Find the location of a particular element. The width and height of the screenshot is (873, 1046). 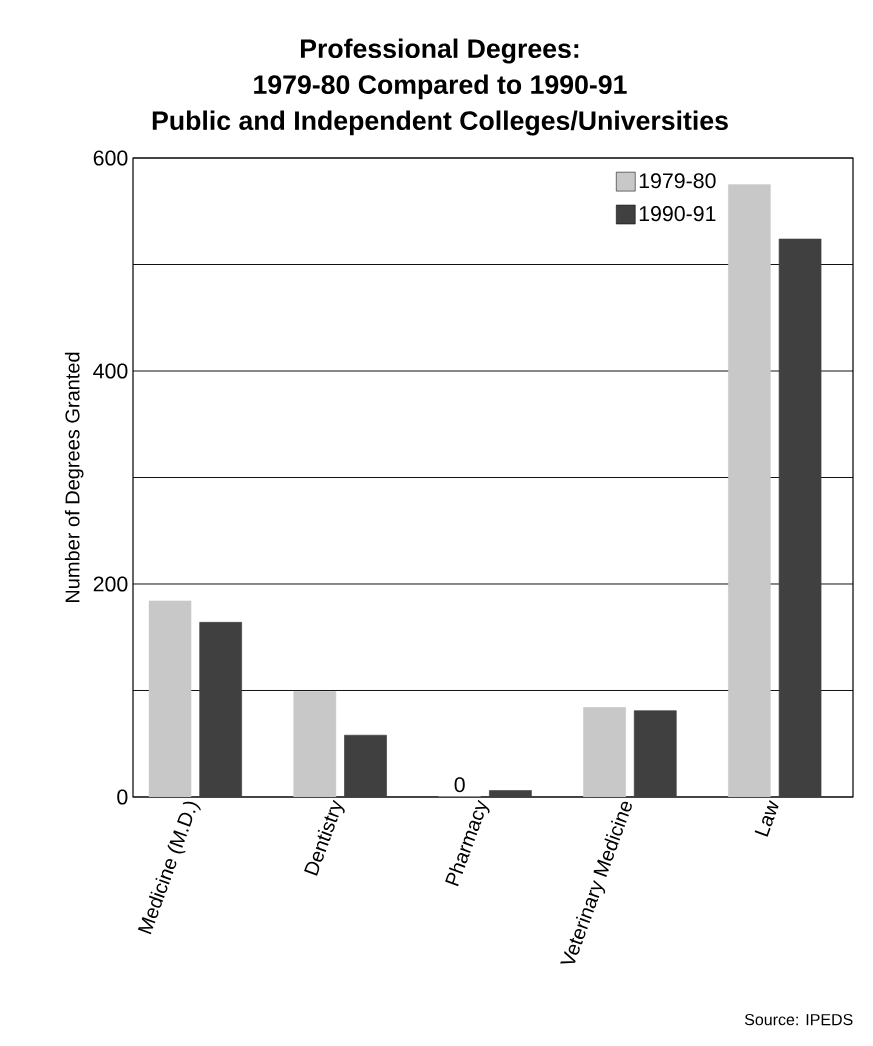

data-label: 0 is located at coordinates (459, 785).